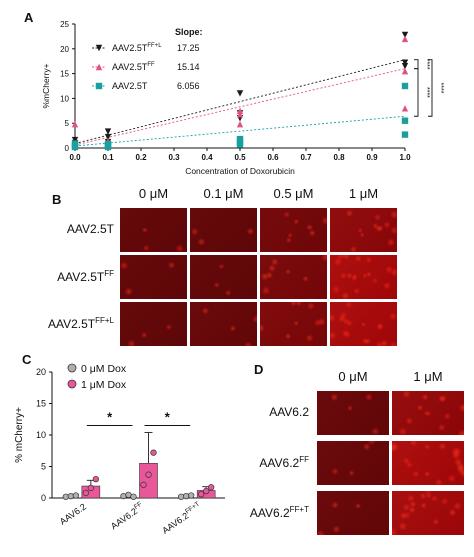 The image size is (474, 557). What do you see at coordinates (306, 157) in the screenshot?
I see `x-tick-label: 0.7` at bounding box center [306, 157].